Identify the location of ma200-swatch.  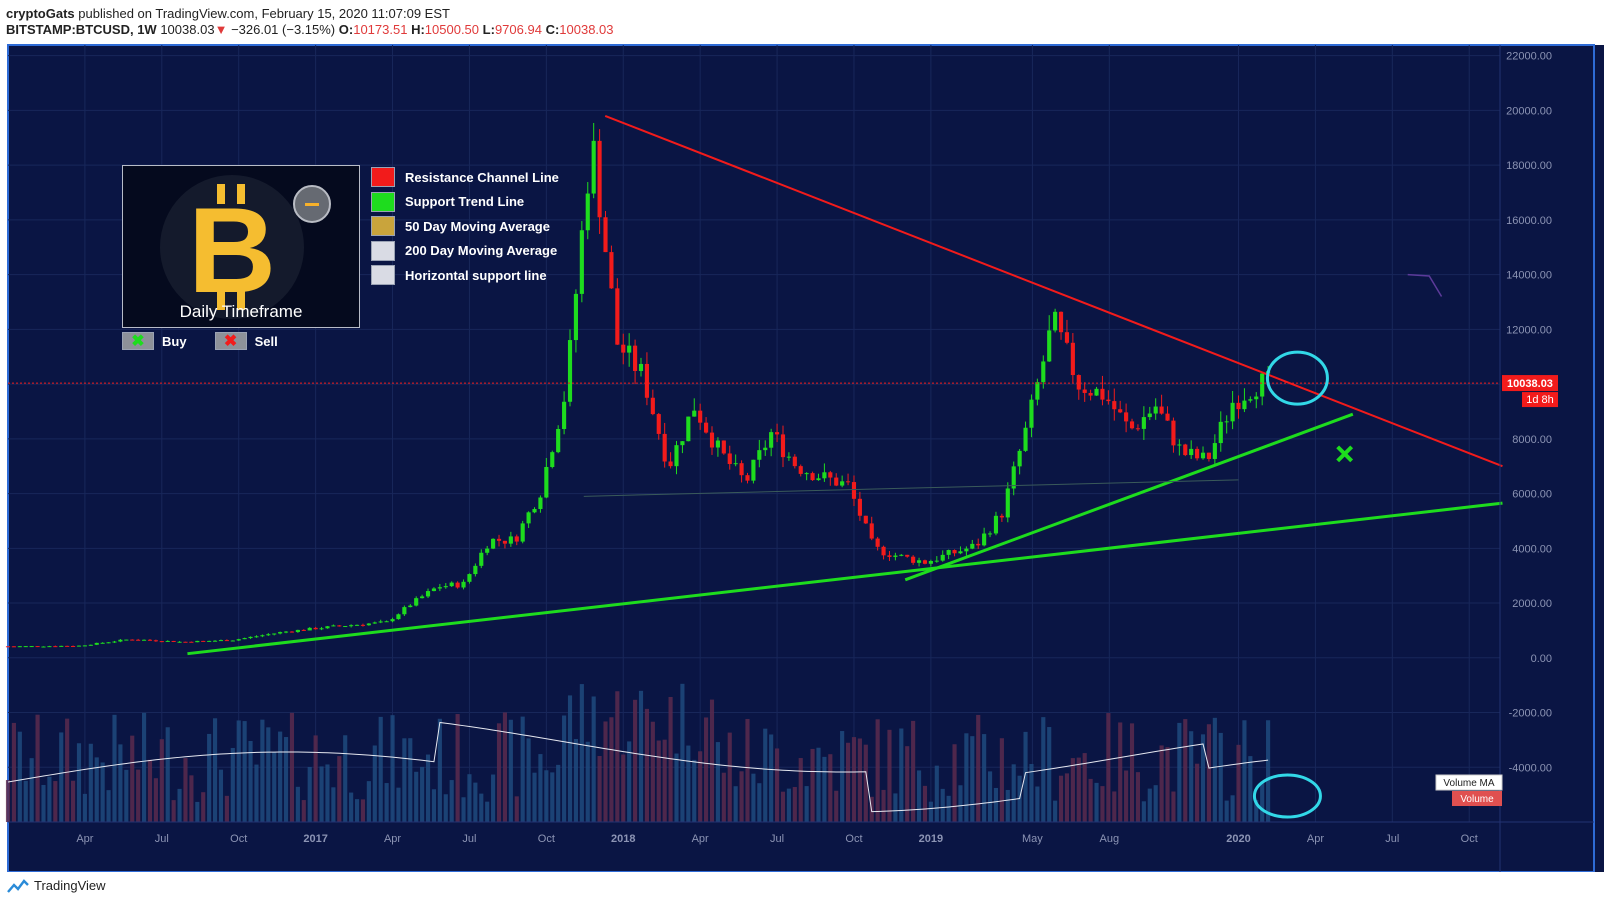
(383, 250).